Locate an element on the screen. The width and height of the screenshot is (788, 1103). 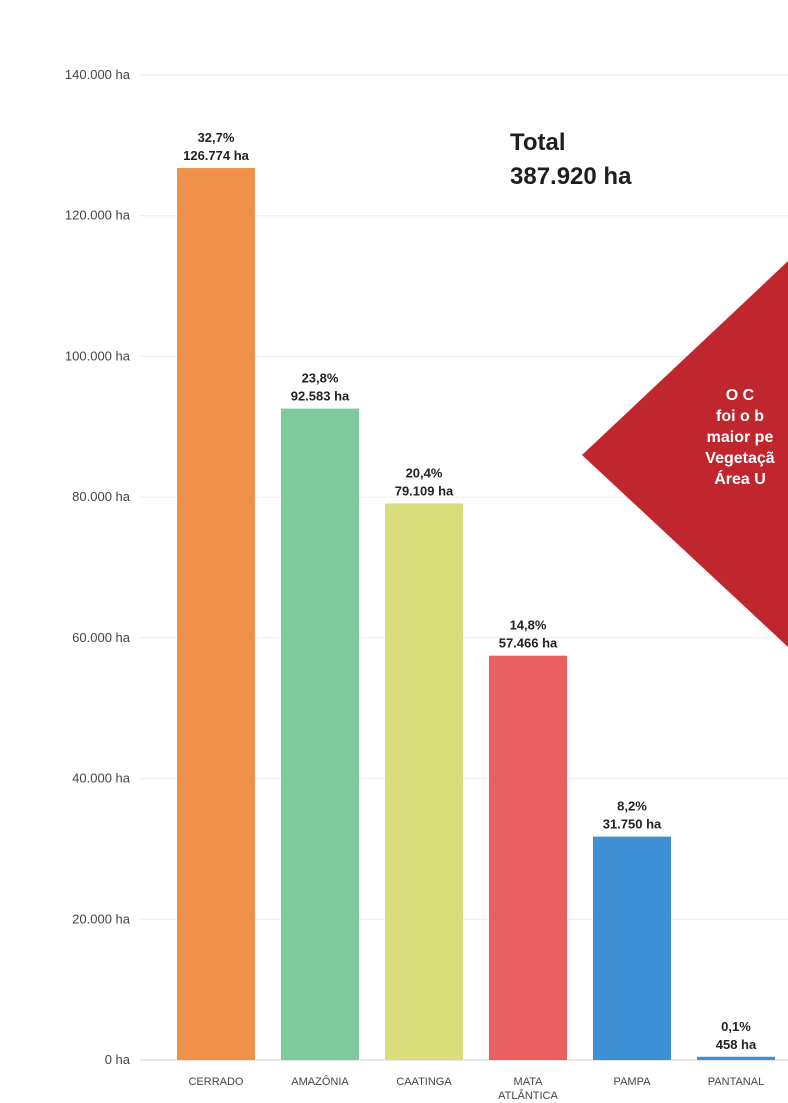
bar-value-label: 458 ha is located at coordinates (736, 1044).